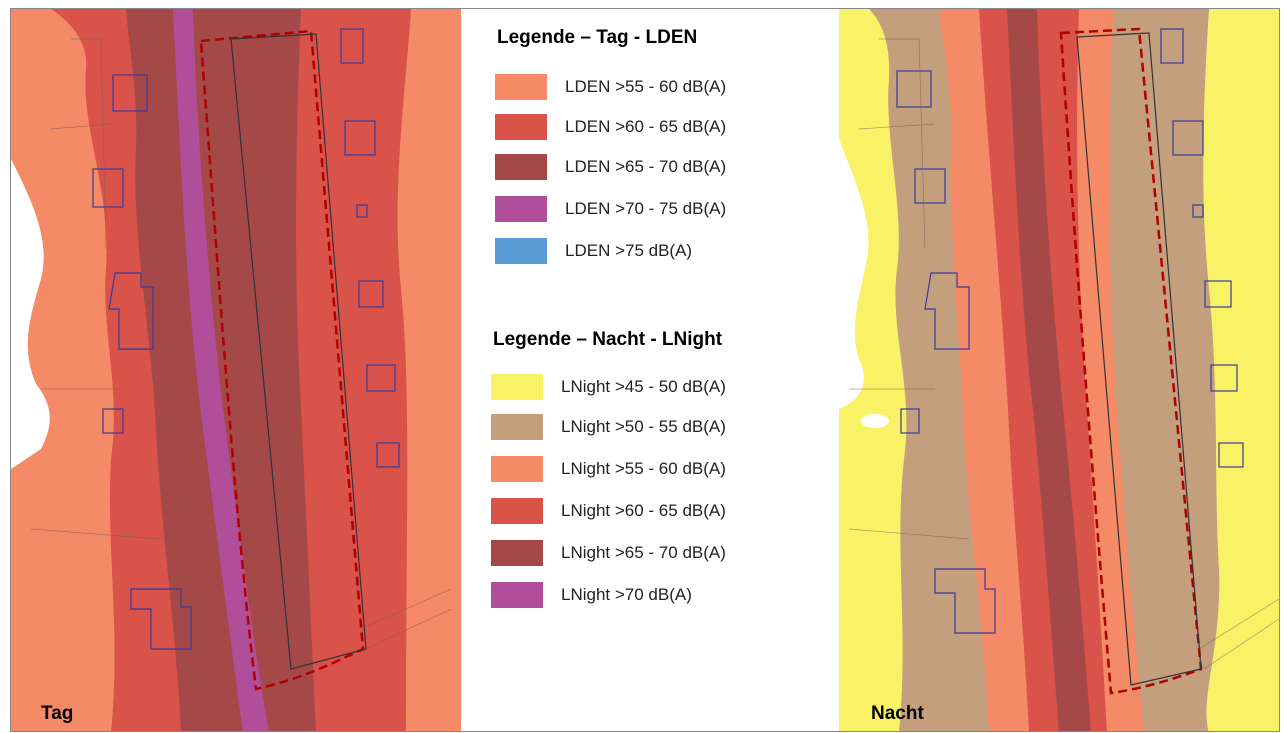 The height and width of the screenshot is (733, 1284). I want to click on legend-night-item: LNight >50 - 55 dB(A), so click(608, 427).